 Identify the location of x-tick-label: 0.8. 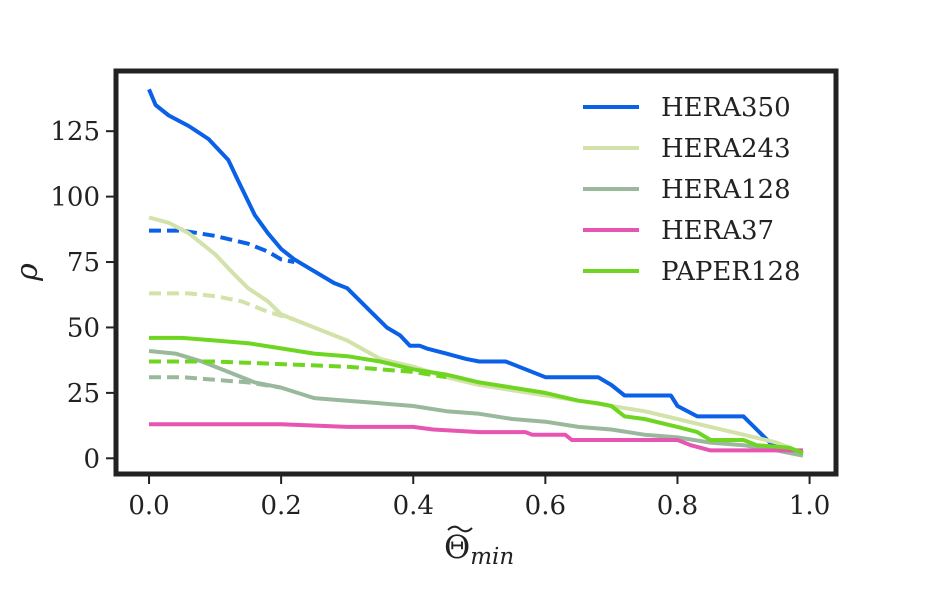
(677, 506).